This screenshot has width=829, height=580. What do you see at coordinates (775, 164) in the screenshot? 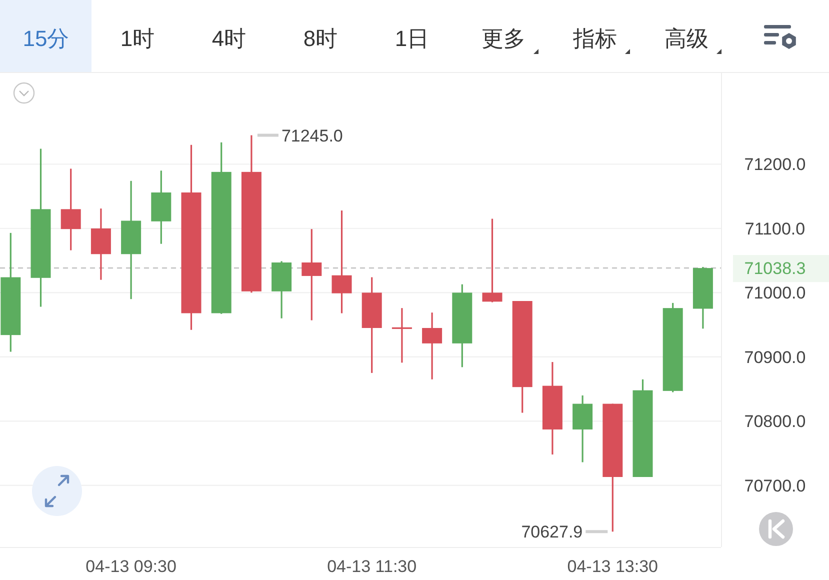
I see `y-tick-label: 71200.0` at bounding box center [775, 164].